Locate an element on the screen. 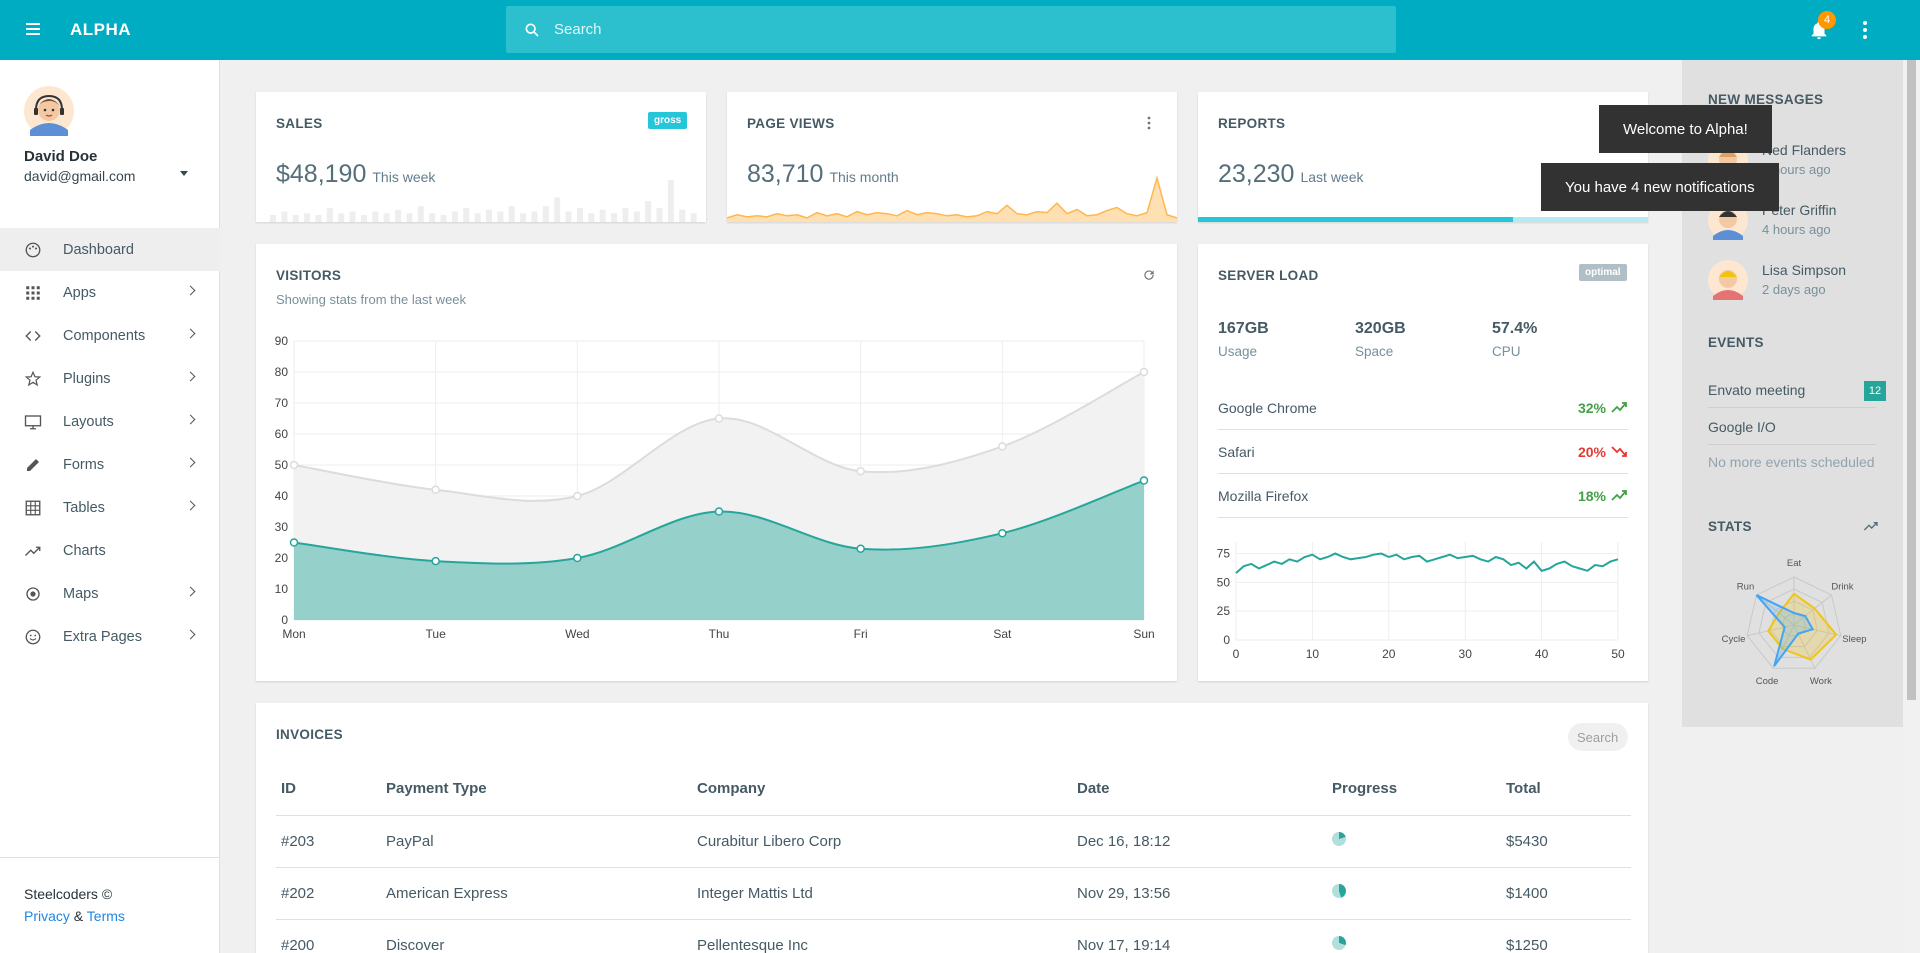 Image resolution: width=1920 pixels, height=953 pixels. column-header: ID is located at coordinates (328, 789).